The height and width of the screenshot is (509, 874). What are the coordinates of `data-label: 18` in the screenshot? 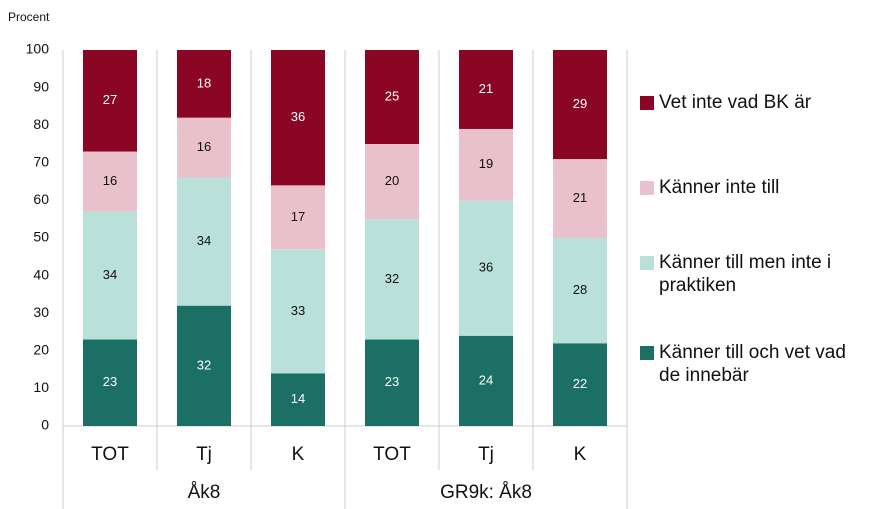 It's located at (204, 82).